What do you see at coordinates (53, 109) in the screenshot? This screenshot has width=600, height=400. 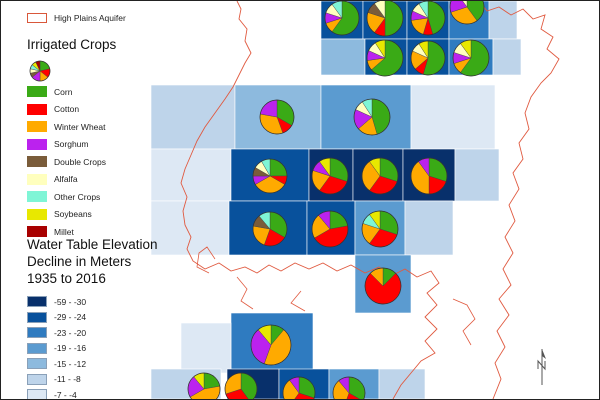 I see `crop-legend-item: Cotton` at bounding box center [53, 109].